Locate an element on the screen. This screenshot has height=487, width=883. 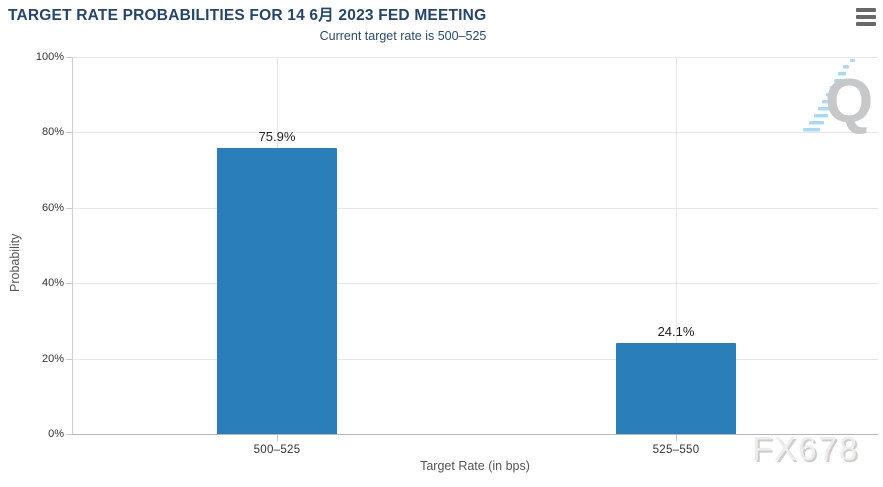
bar-value-label: 24.1% is located at coordinates (676, 331).